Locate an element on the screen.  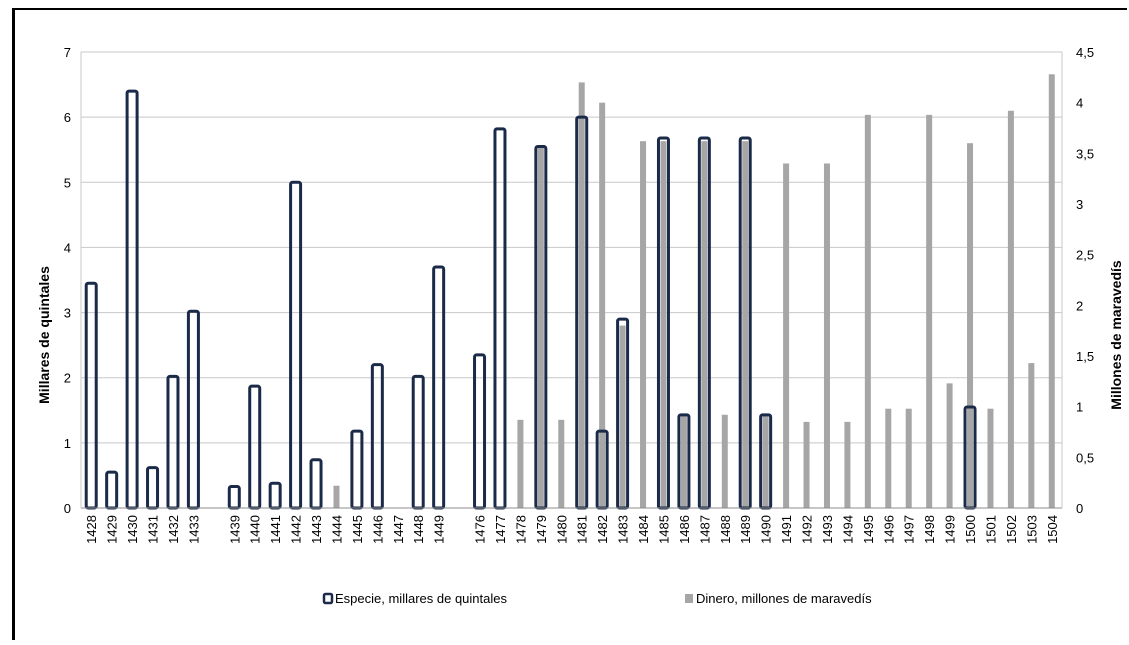
x-tick-label: 1432 is located at coordinates (173, 529).